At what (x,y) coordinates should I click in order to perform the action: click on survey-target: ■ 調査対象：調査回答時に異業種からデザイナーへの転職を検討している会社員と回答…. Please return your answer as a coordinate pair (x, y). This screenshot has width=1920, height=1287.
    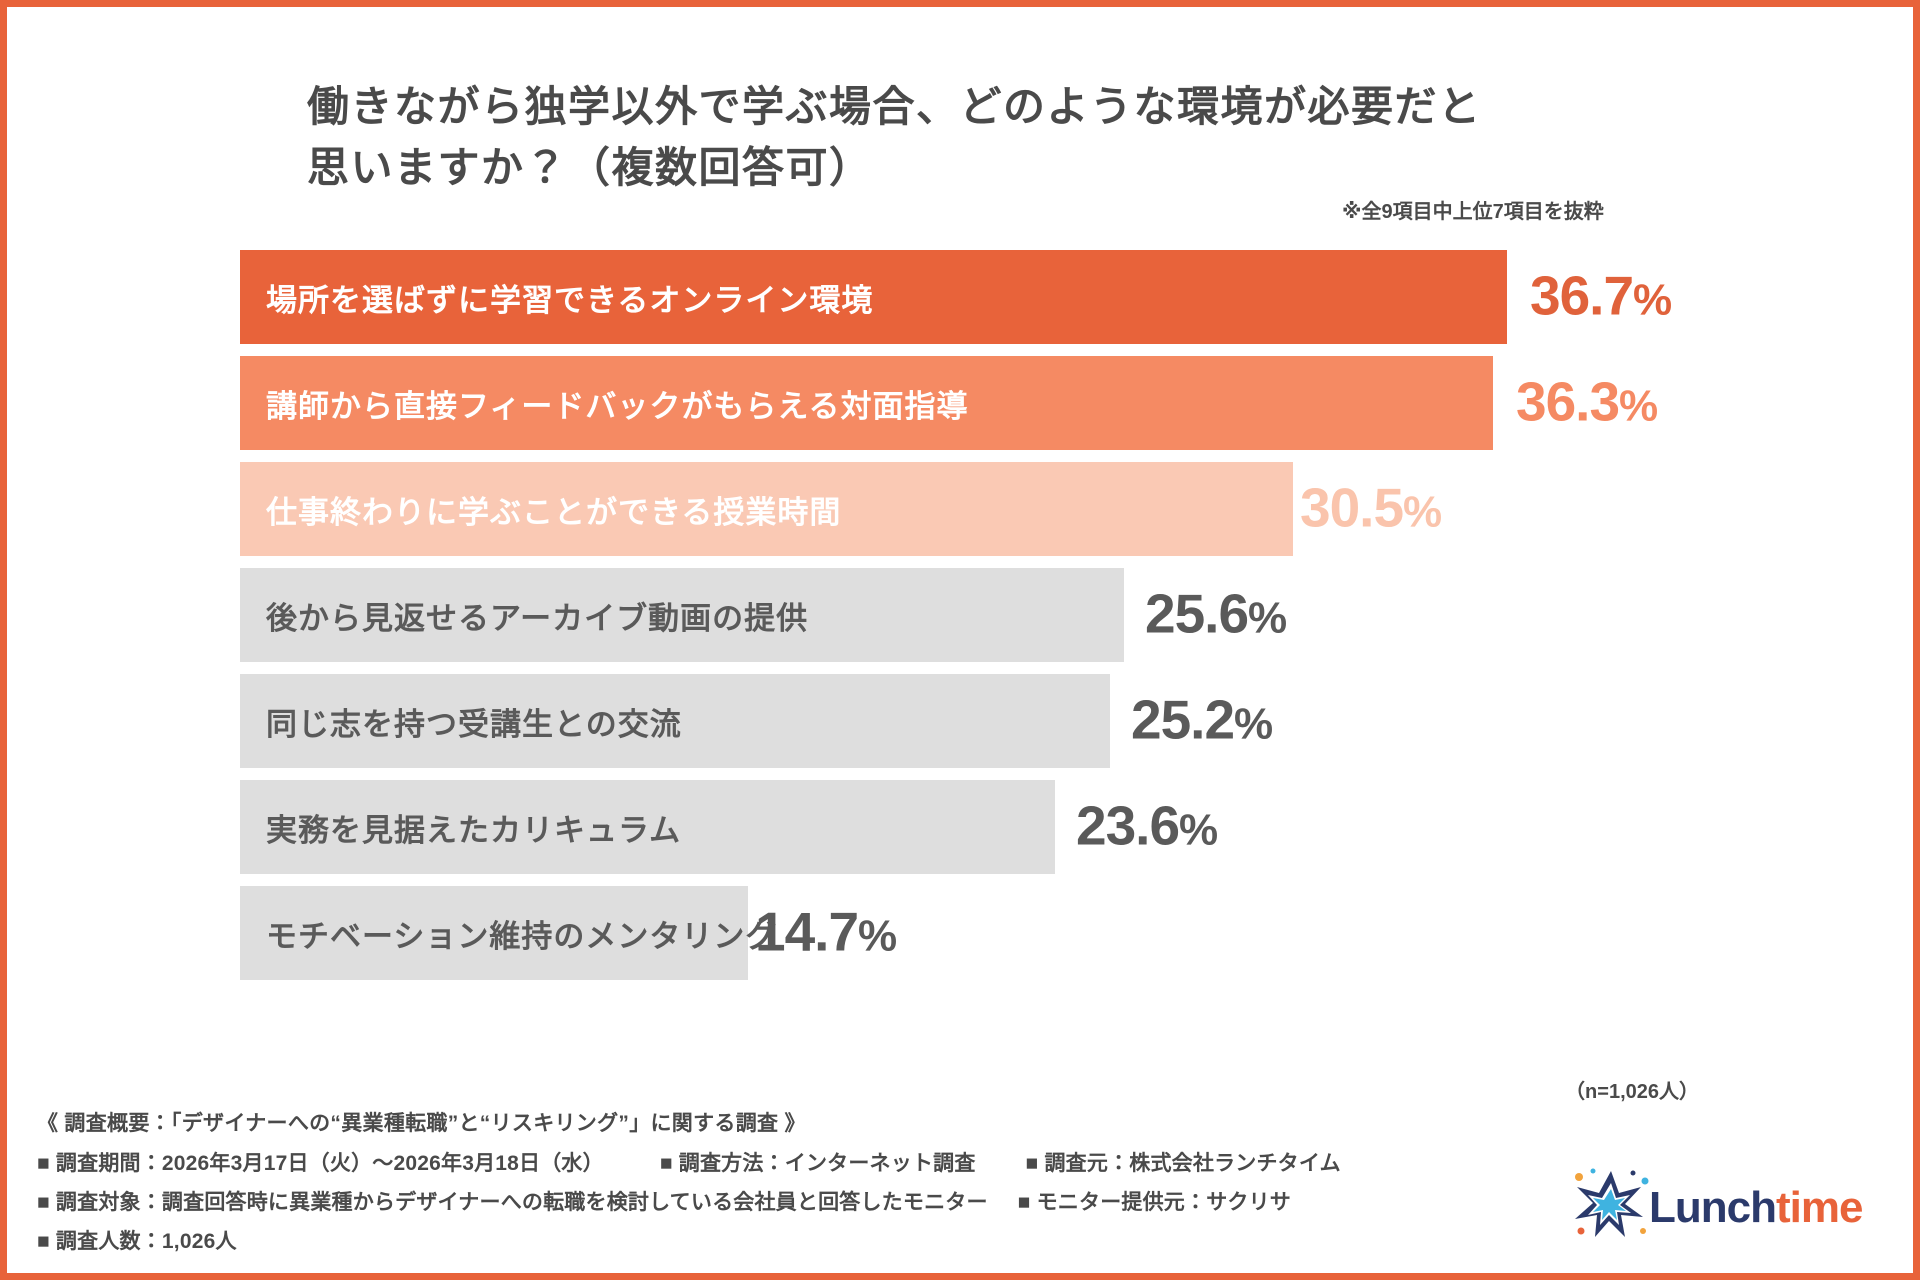
    Looking at the image, I should click on (512, 1202).